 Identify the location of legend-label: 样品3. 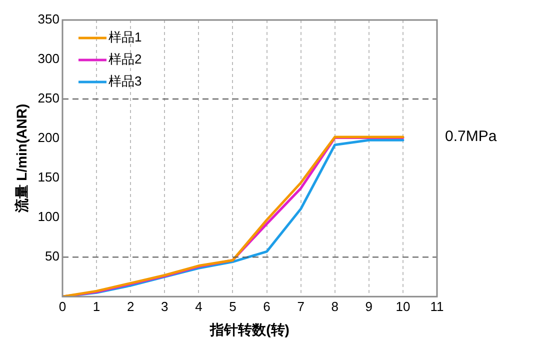
(125, 81).